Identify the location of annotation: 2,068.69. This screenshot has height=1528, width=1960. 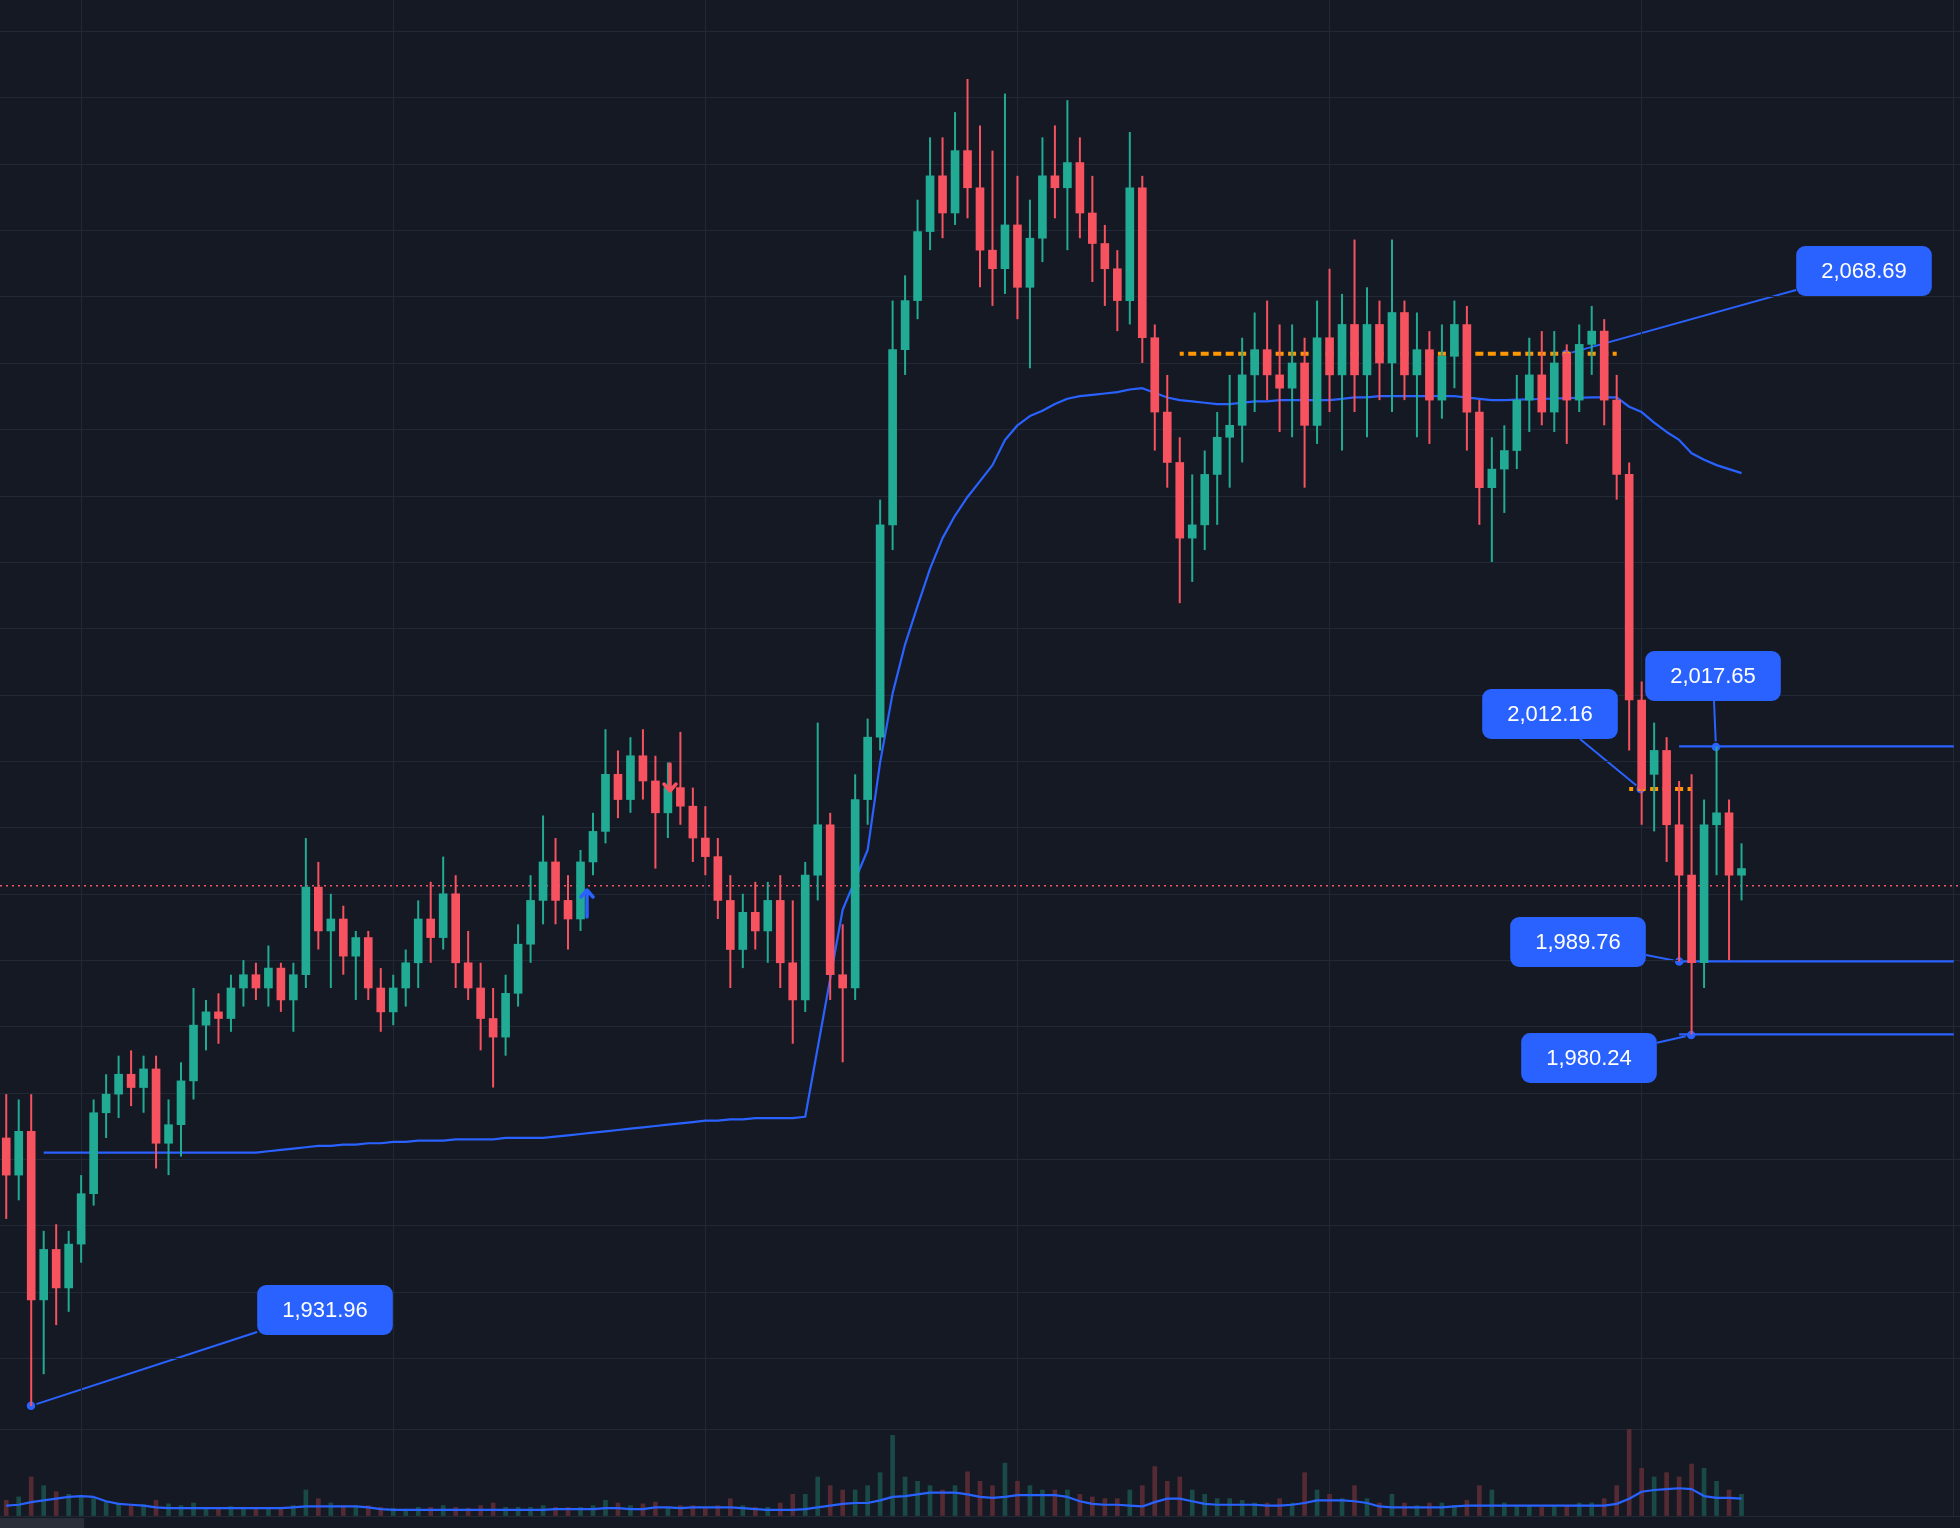
(1864, 271).